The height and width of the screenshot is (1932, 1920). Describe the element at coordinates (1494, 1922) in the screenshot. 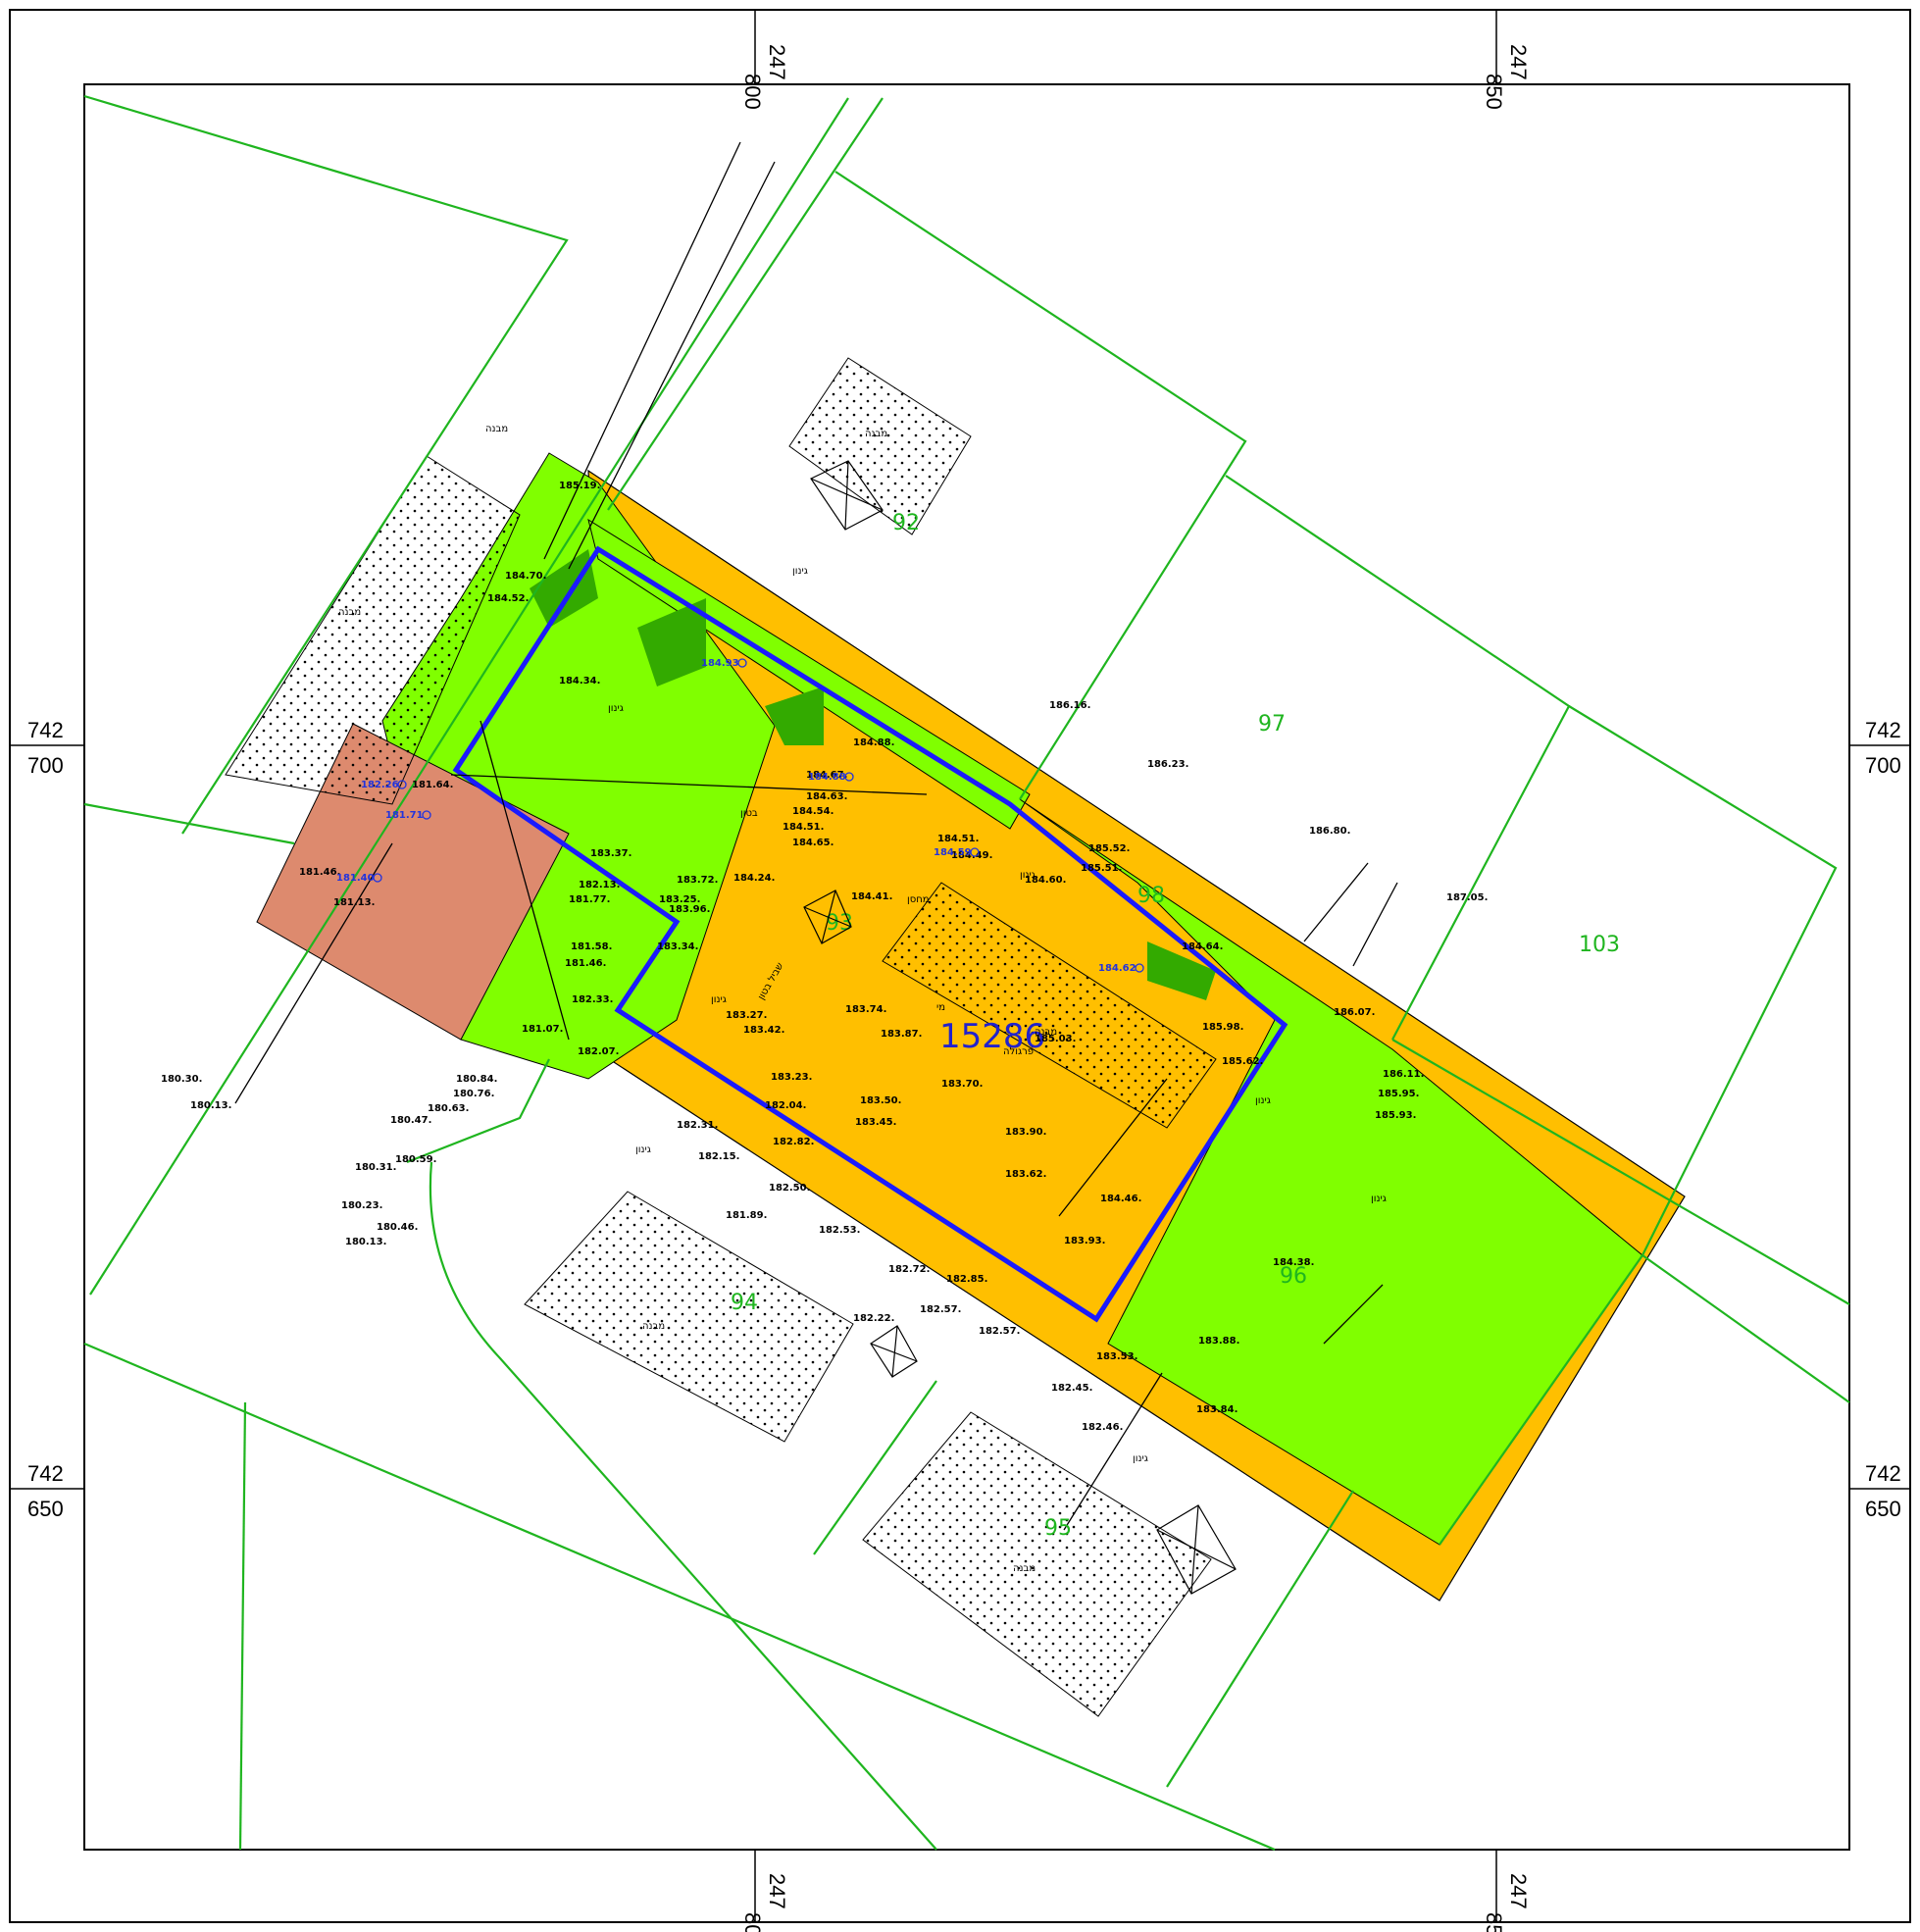

I see `grid-label-bottom-850: 850` at that location.